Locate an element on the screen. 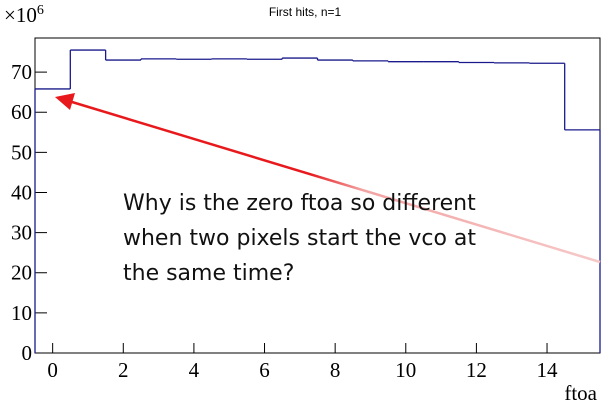 The height and width of the screenshot is (407, 601). x-tick-label: 4 is located at coordinates (194, 370).